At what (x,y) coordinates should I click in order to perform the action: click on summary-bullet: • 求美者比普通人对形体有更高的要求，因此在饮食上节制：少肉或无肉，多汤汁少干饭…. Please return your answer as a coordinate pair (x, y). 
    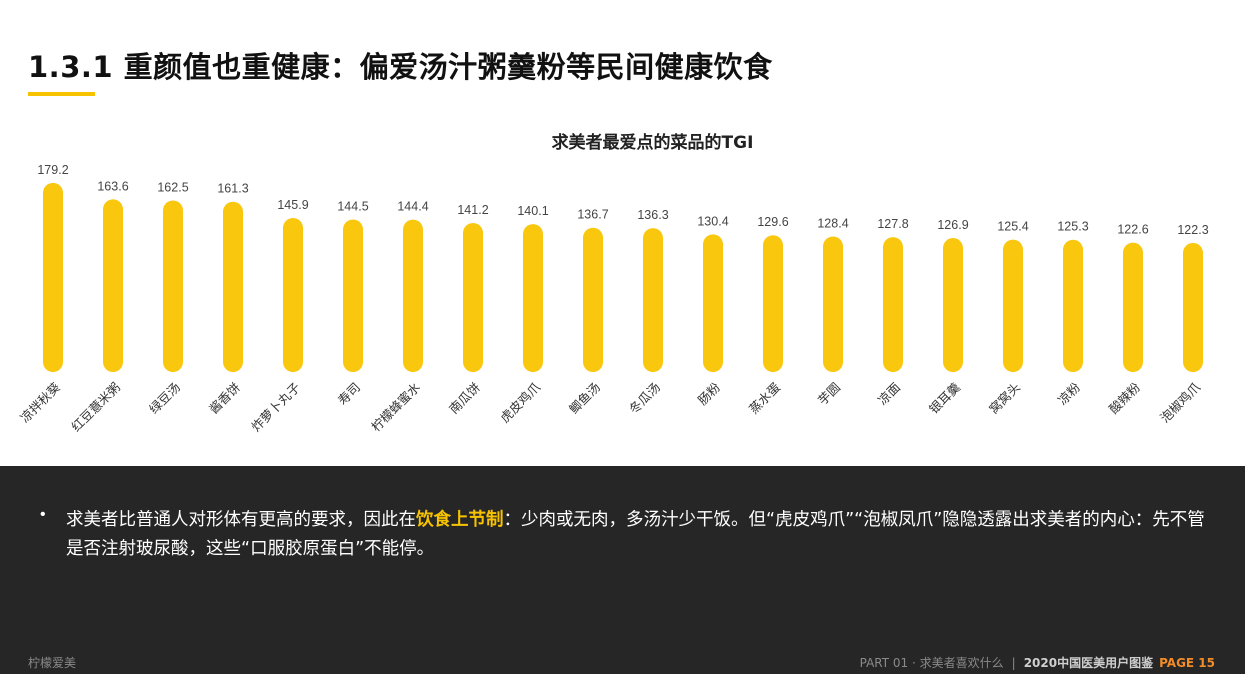
    Looking at the image, I should click on (625, 535).